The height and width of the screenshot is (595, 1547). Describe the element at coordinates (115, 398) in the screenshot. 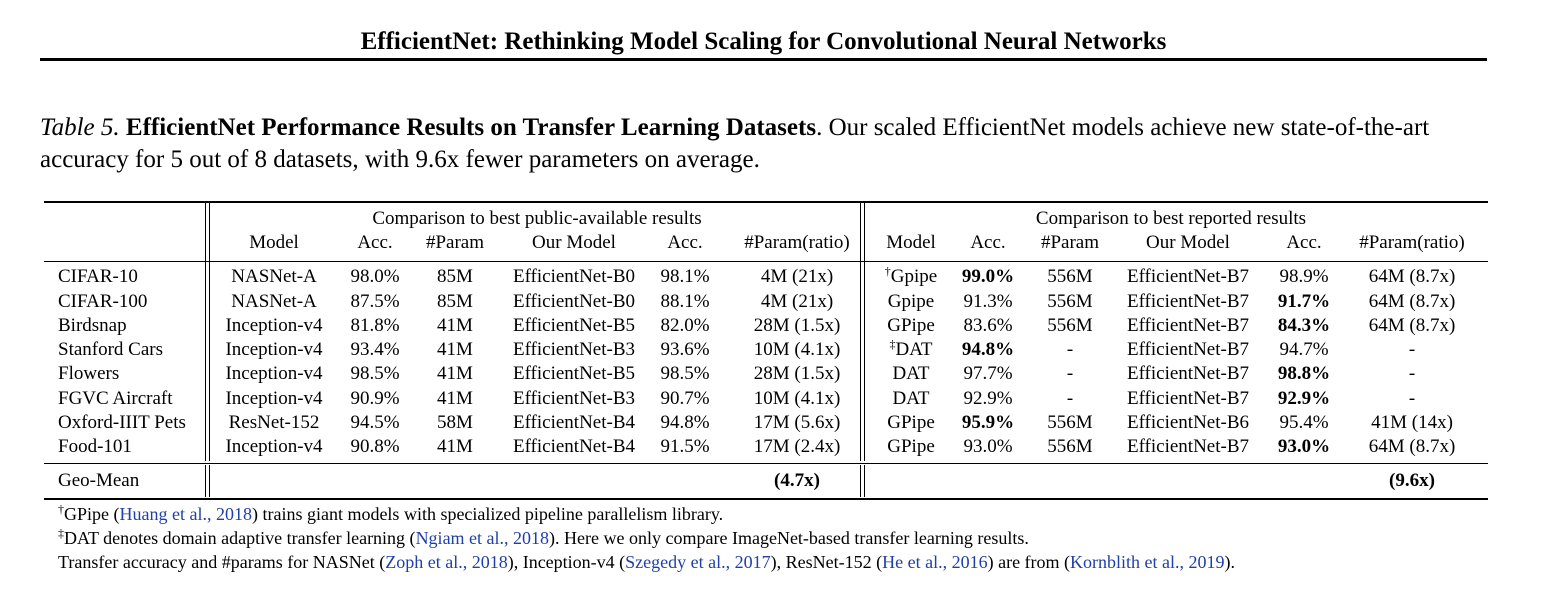

I see `dataset-name: FGVC Aircraft` at that location.